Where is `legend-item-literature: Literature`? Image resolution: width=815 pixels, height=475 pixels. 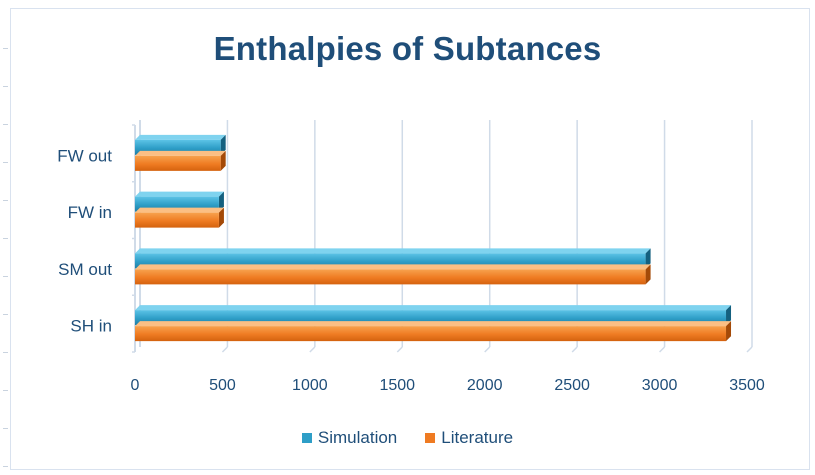 legend-item-literature: Literature is located at coordinates (469, 438).